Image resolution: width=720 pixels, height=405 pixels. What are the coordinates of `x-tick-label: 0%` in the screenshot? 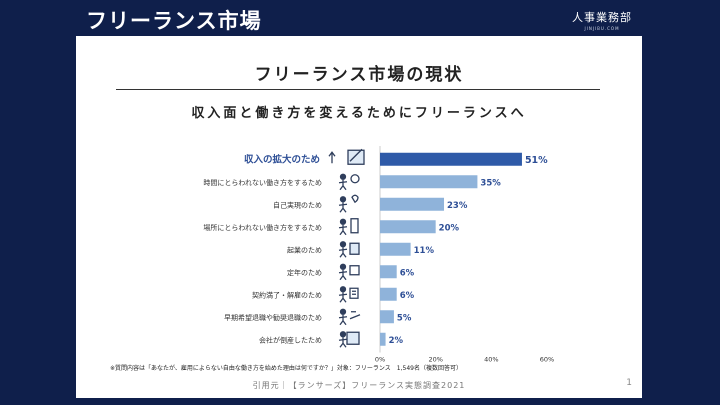 It's located at (380, 360).